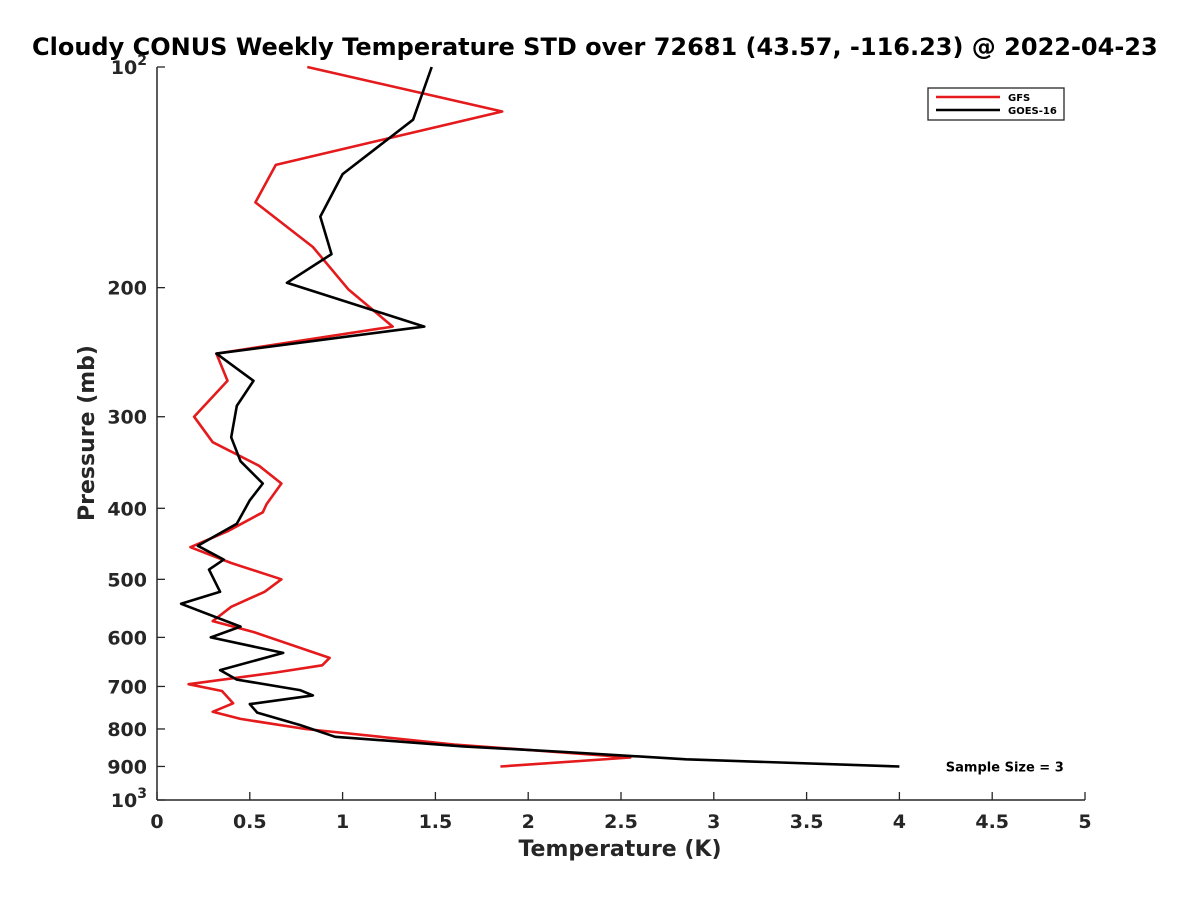  I want to click on y-tick-label: 600, so click(127, 638).